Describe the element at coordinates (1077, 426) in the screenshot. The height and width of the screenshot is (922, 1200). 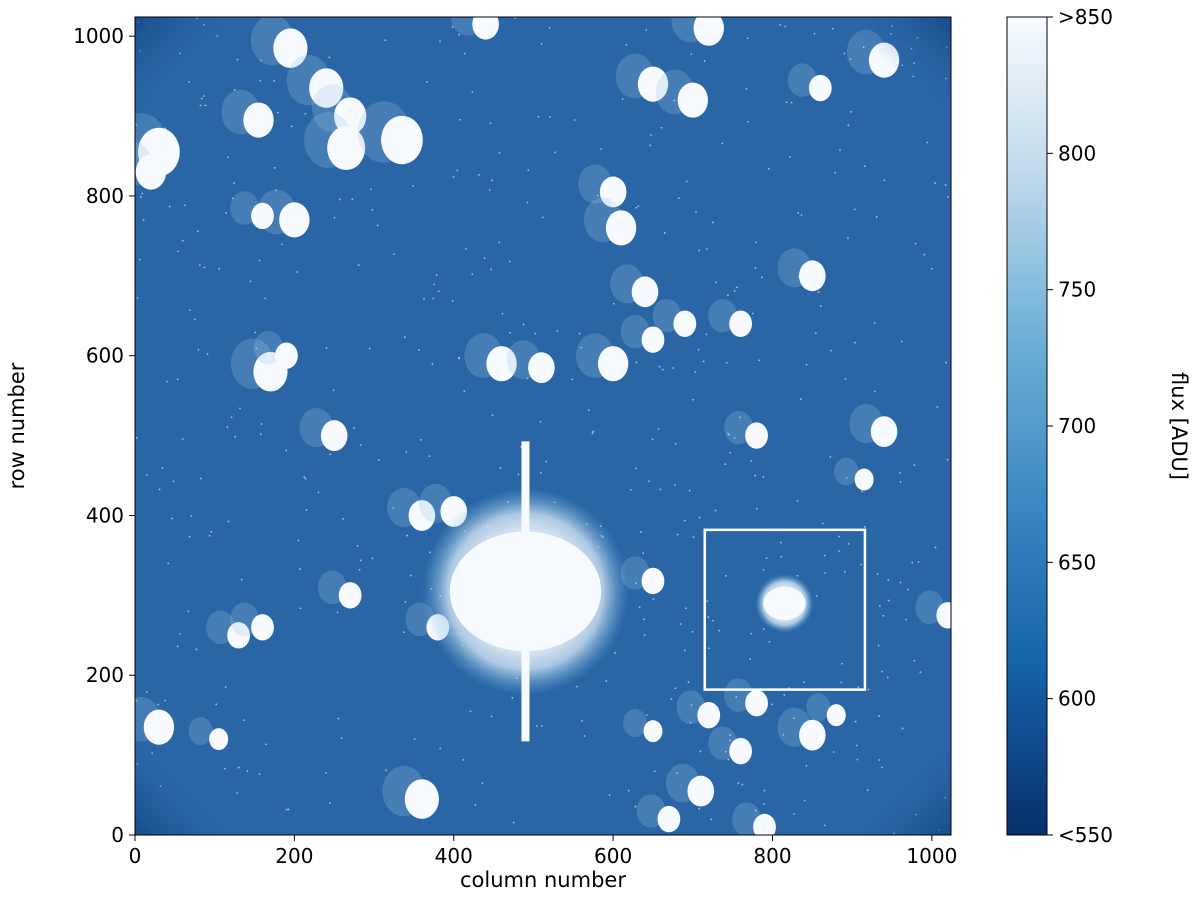
I see `colorbar-tick-label: 700` at that location.